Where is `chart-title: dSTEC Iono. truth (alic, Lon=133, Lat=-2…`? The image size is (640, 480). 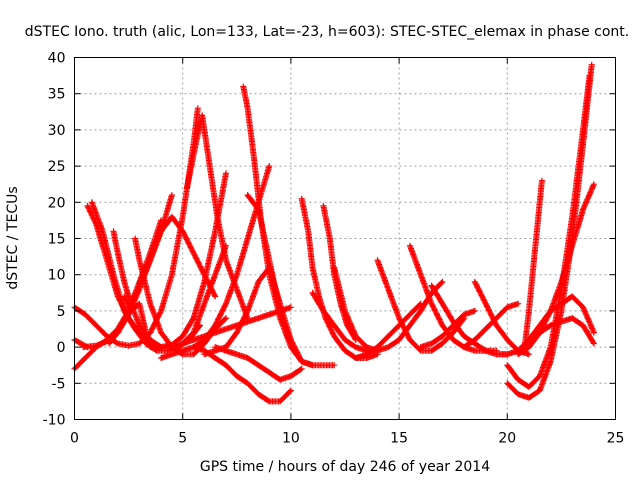
chart-title: dSTEC Iono. truth (alic, Lon=133, Lat=-2… is located at coordinates (327, 32).